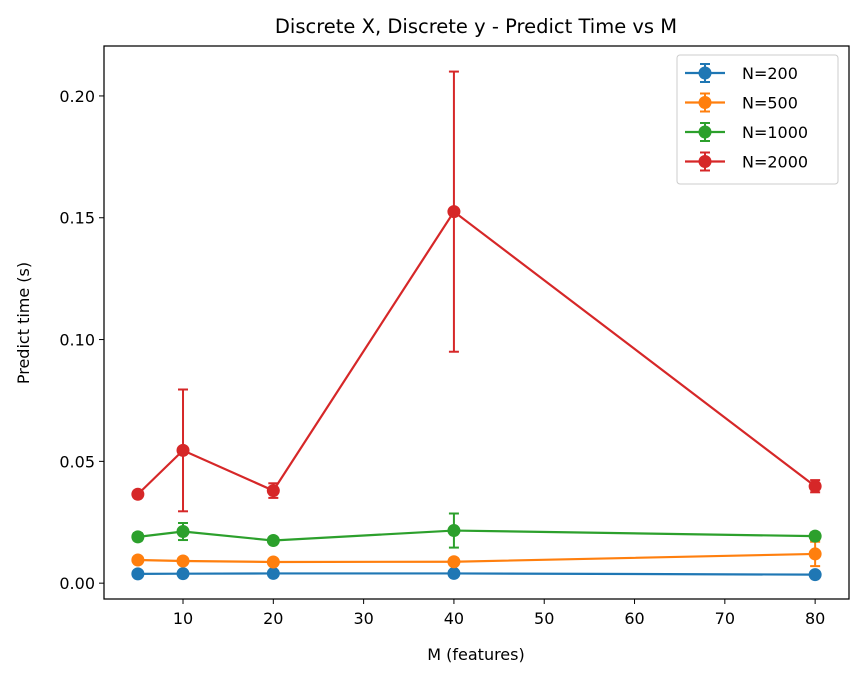 This screenshot has height=678, width=863. What do you see at coordinates (775, 132) in the screenshot?
I see `legend-label: N=1000` at bounding box center [775, 132].